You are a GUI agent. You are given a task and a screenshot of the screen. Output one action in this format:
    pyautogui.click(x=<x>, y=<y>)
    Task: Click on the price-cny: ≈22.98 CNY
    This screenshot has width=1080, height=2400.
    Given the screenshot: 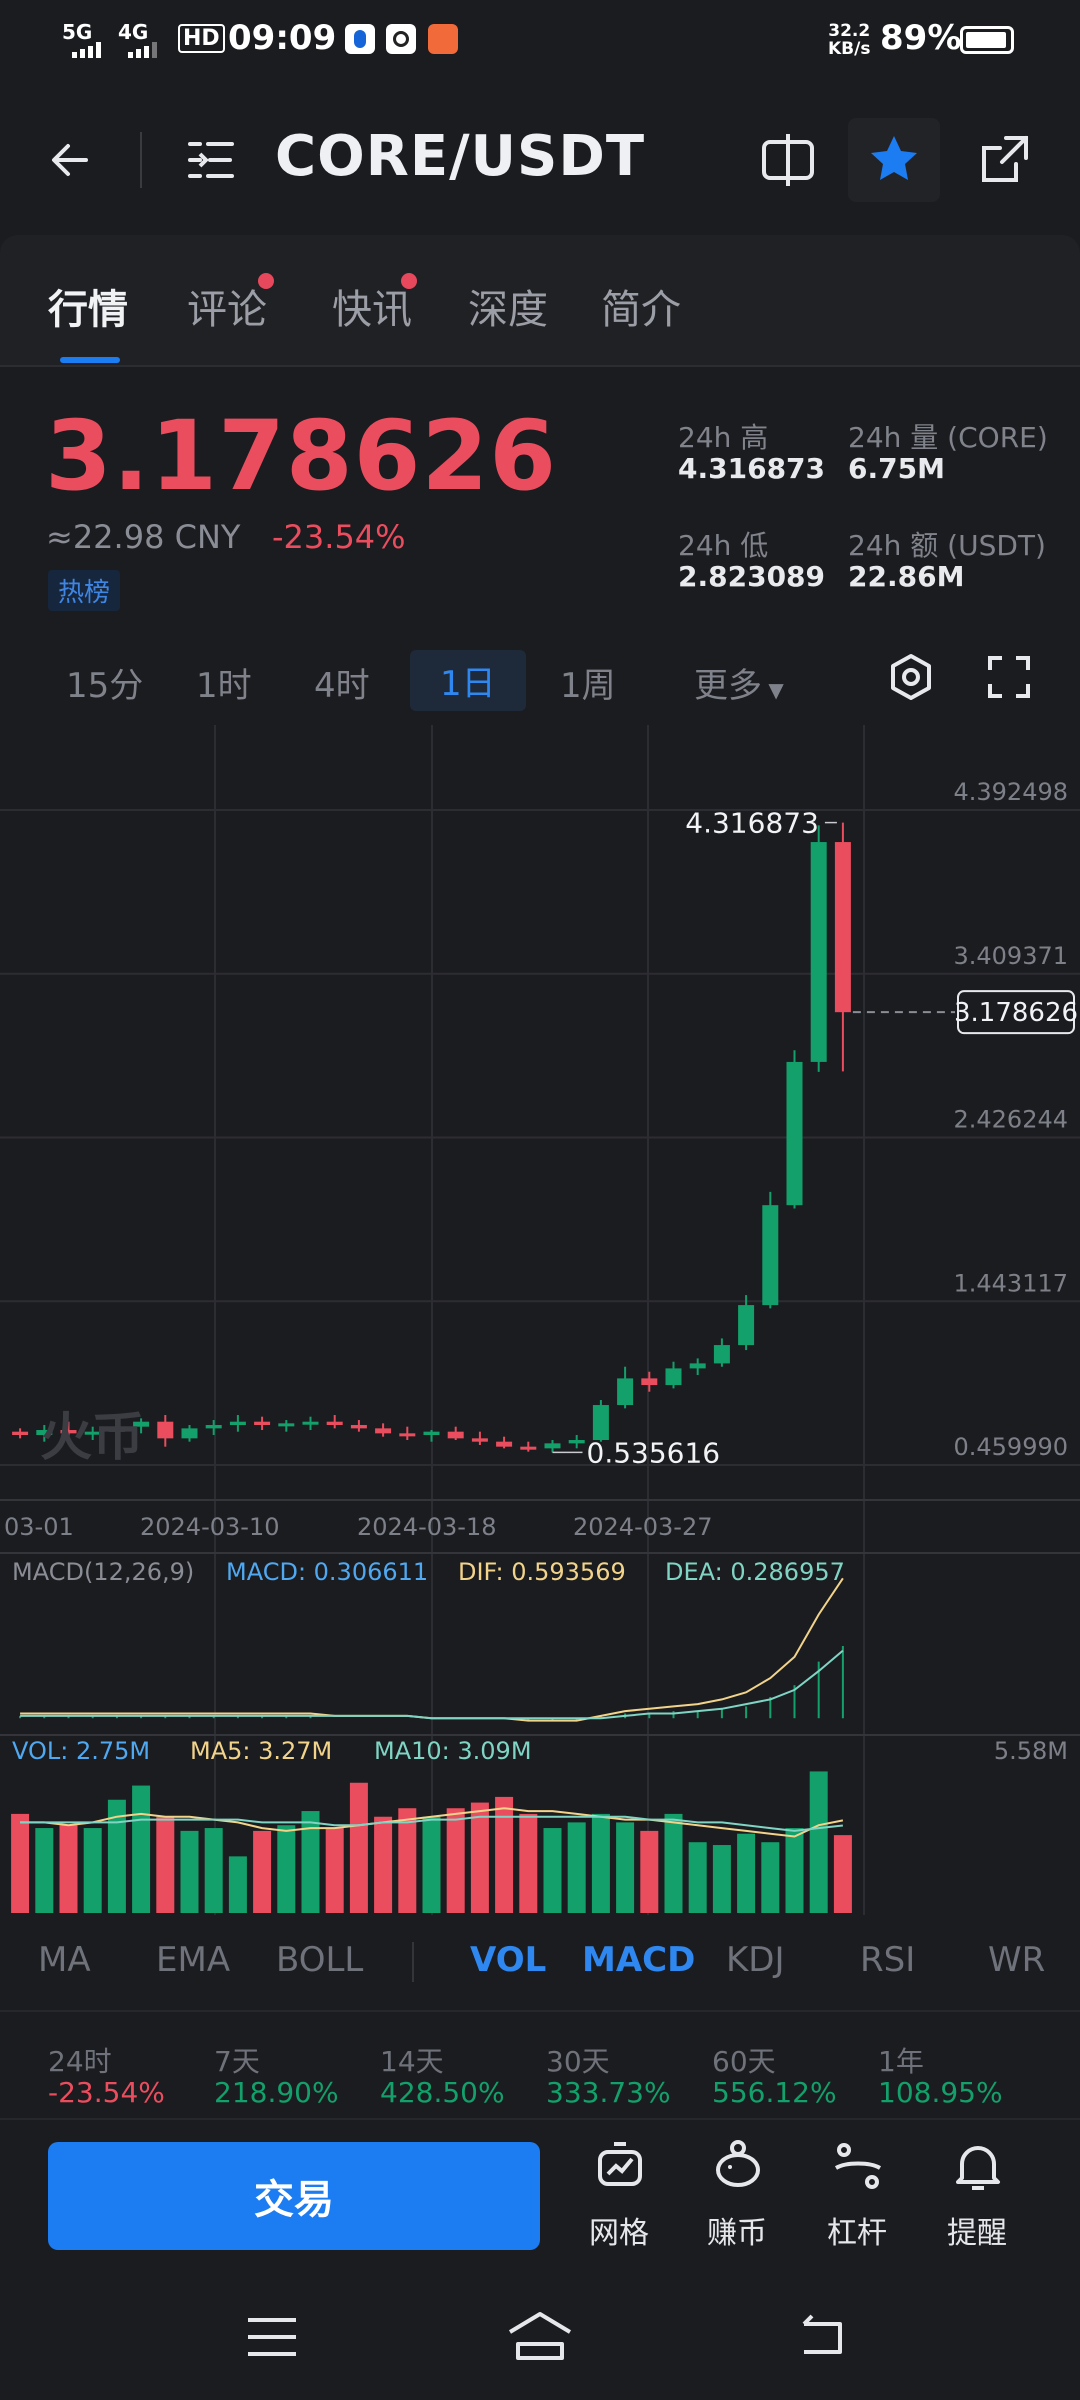 What is the action you would take?
    pyautogui.click(x=143, y=537)
    